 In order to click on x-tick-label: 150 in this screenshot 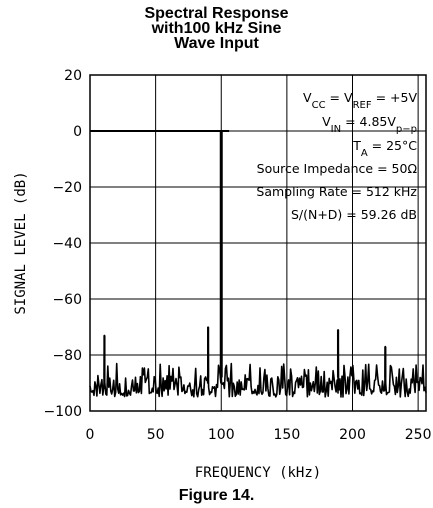, I will do `click(287, 435)`.